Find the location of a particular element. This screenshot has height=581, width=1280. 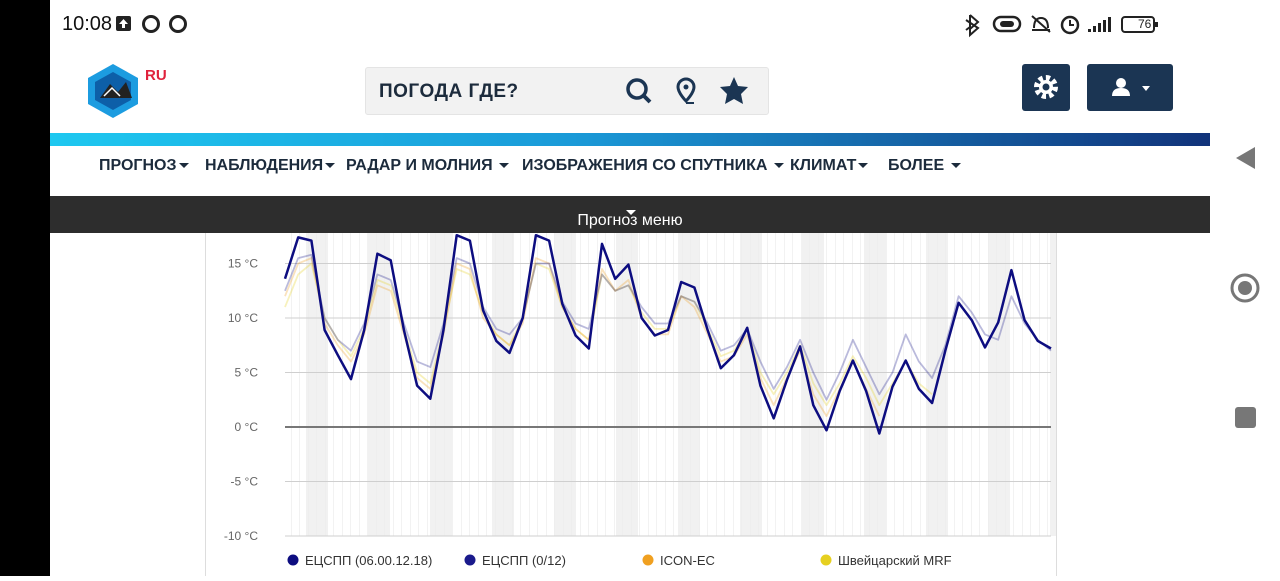

search-icons is located at coordinates (687, 90).